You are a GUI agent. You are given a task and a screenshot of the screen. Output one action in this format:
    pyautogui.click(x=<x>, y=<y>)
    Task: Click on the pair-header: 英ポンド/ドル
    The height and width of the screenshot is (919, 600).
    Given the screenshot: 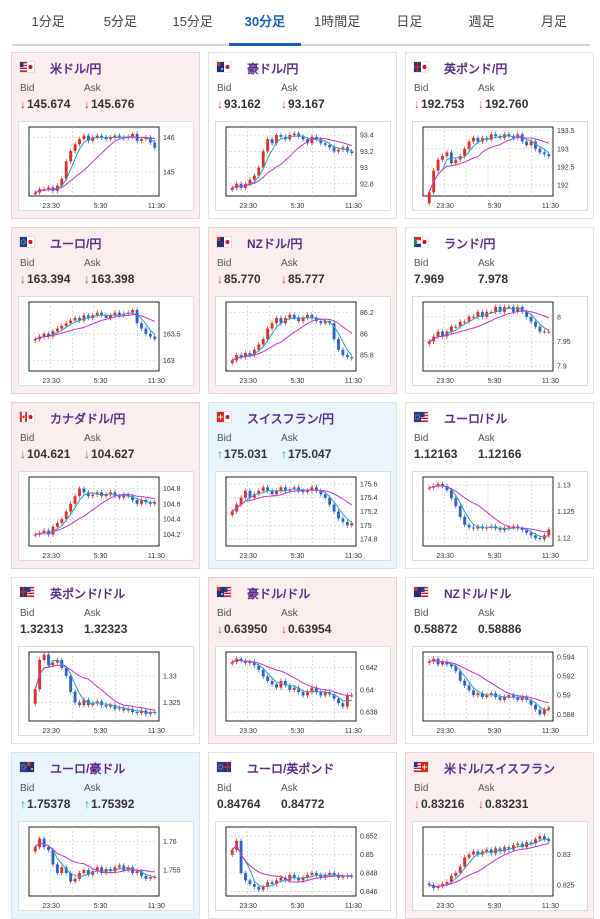 What is the action you would take?
    pyautogui.click(x=72, y=593)
    